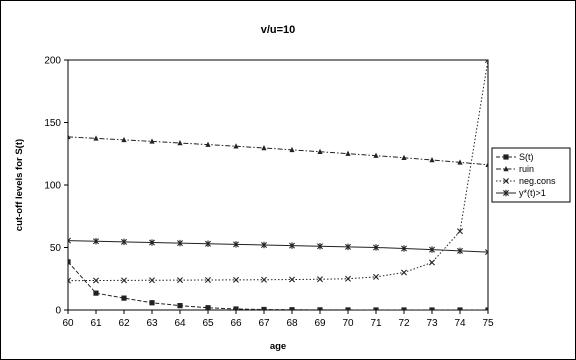 Image resolution: width=576 pixels, height=360 pixels. I want to click on y-axis-label: cut-off levels for S(t), so click(19, 185).